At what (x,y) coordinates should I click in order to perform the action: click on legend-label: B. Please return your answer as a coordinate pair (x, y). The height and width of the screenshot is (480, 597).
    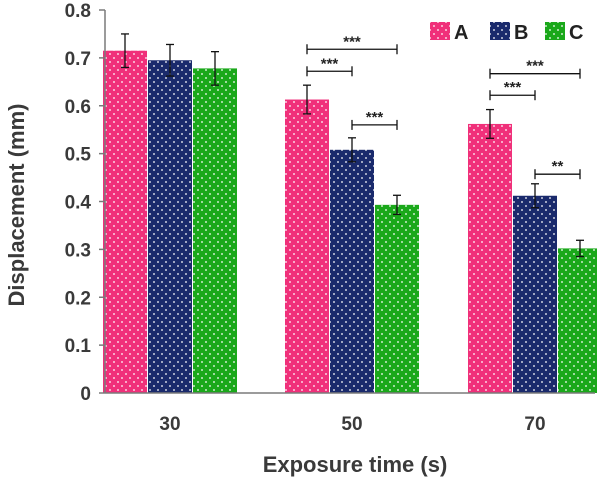
    Looking at the image, I should click on (521, 33).